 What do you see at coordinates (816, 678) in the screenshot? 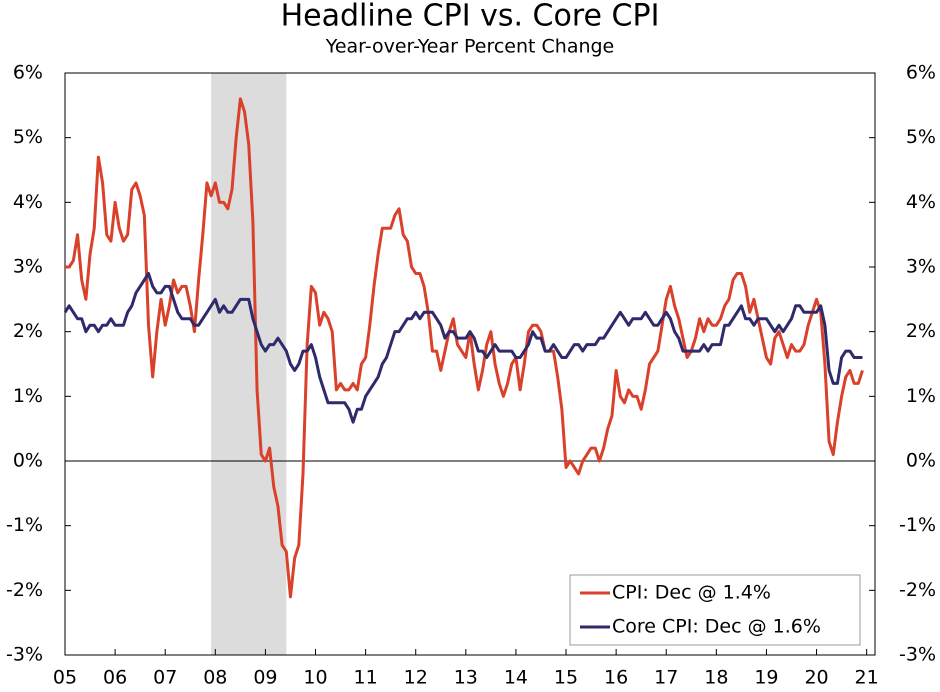
I see `x-tick-label: 20` at bounding box center [816, 678].